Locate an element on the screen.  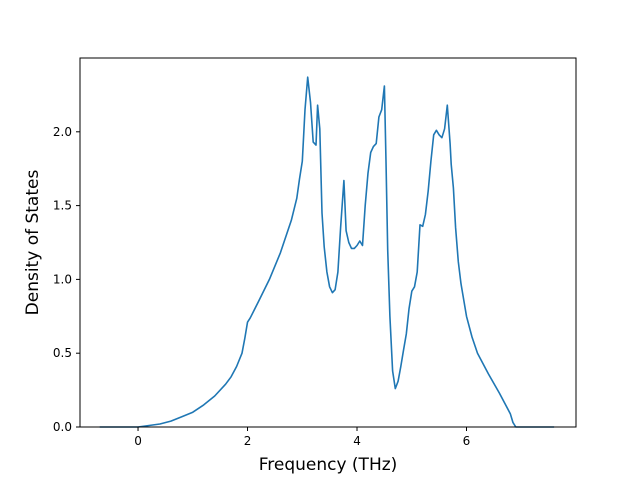
y-tick-label: 2.0 is located at coordinates (62, 132).